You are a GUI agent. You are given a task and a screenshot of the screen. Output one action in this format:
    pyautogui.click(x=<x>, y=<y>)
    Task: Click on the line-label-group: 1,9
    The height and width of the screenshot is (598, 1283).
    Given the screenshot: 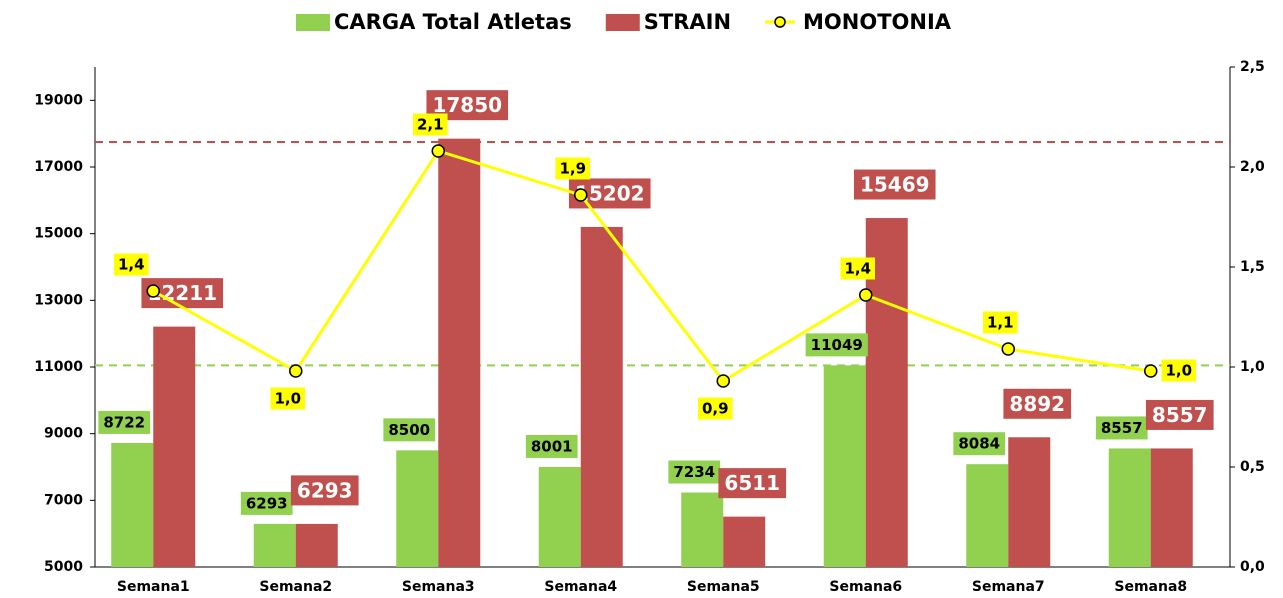 What is the action you would take?
    pyautogui.click(x=573, y=168)
    